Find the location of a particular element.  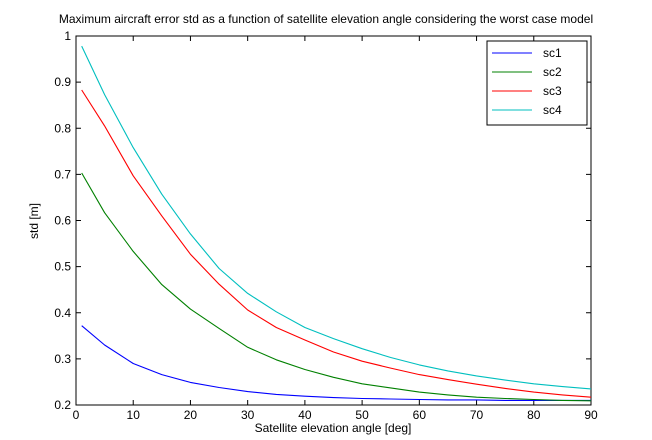

x-tick-label: 20 is located at coordinates (191, 415).